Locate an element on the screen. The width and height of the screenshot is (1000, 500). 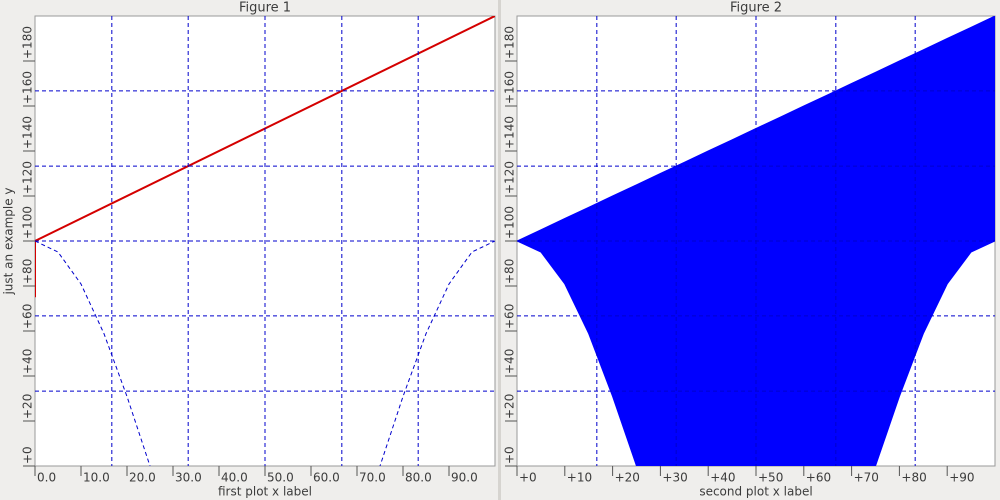
x-tick-label: +60 is located at coordinates (818, 478).